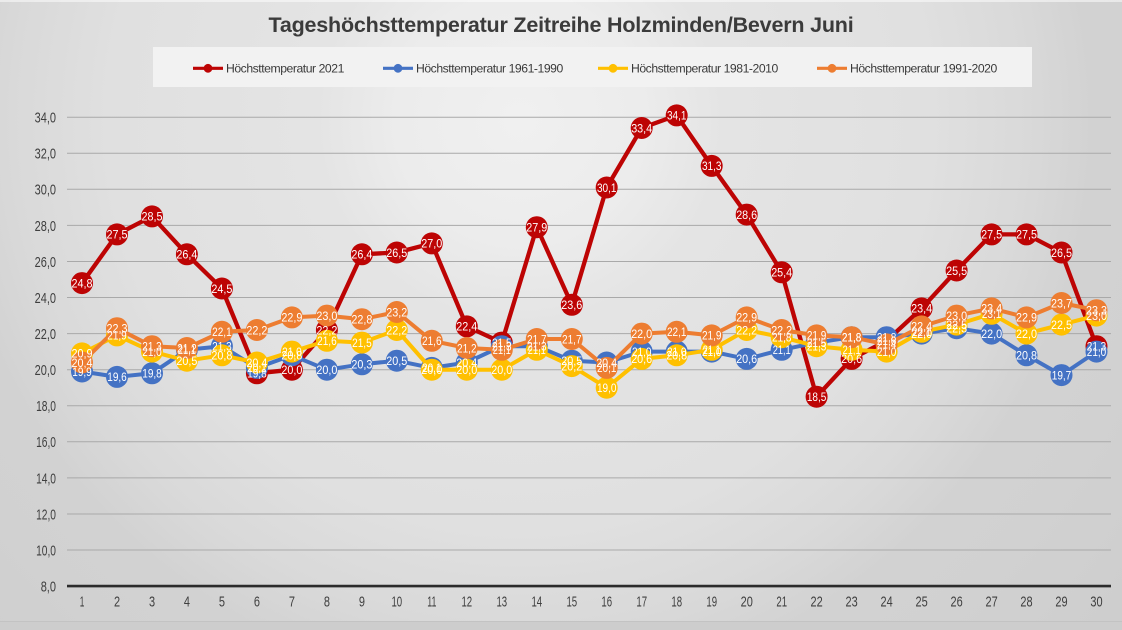 Image resolution: width=1122 pixels, height=630 pixels. What do you see at coordinates (571, 305) in the screenshot?
I see `svg-text: 23,6` at bounding box center [571, 305].